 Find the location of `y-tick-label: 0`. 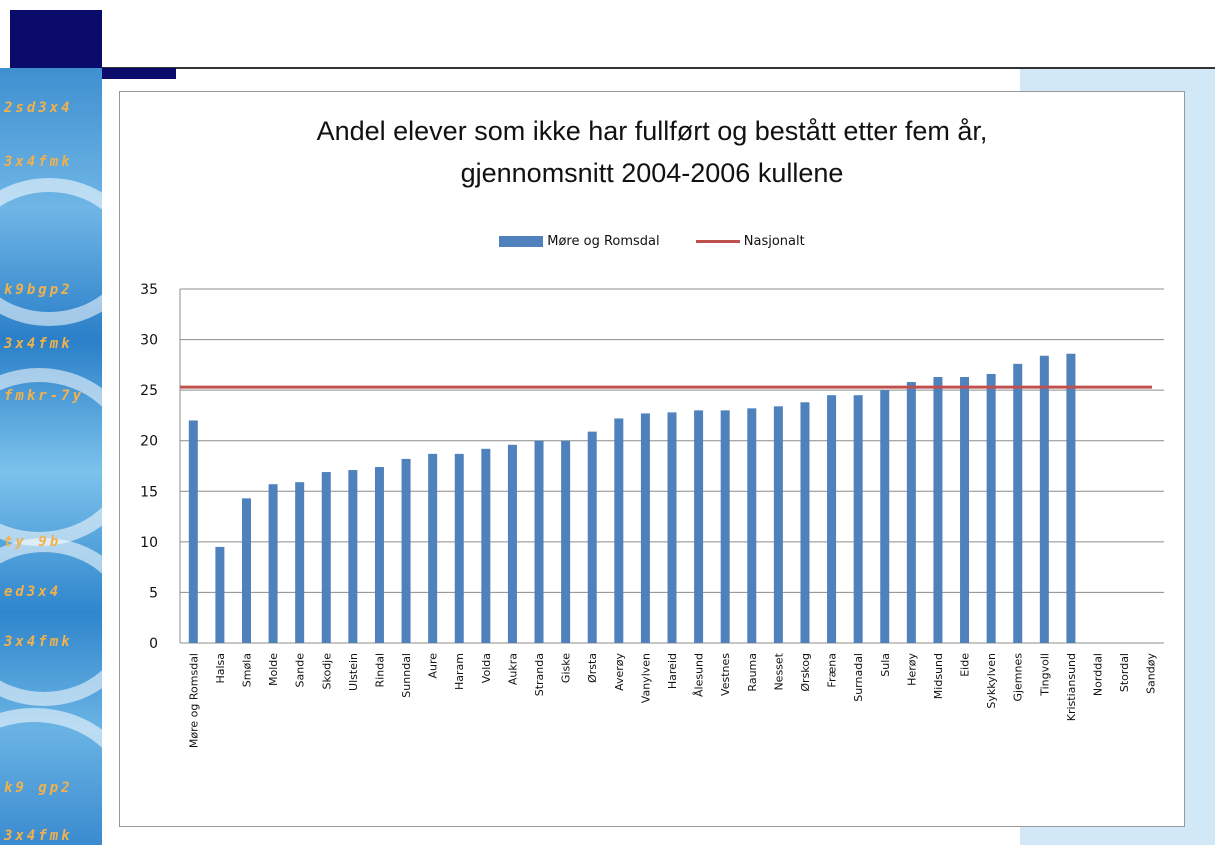

y-tick-label: 0 is located at coordinates (153, 644).